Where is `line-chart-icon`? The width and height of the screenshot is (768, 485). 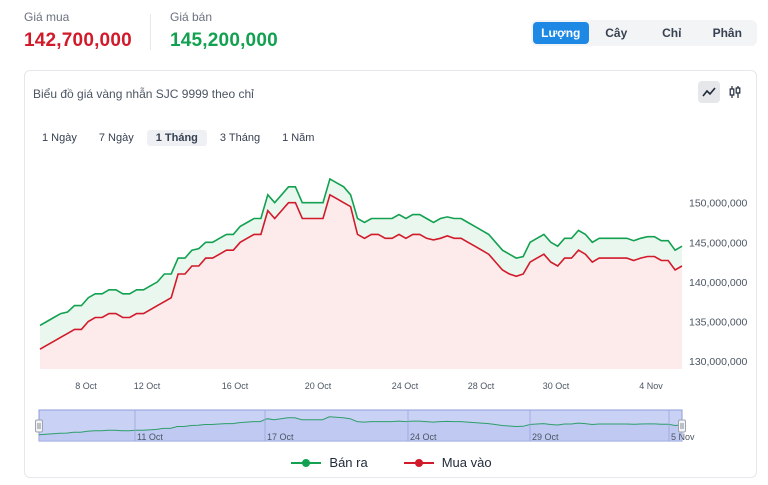
line-chart-icon is located at coordinates (709, 92).